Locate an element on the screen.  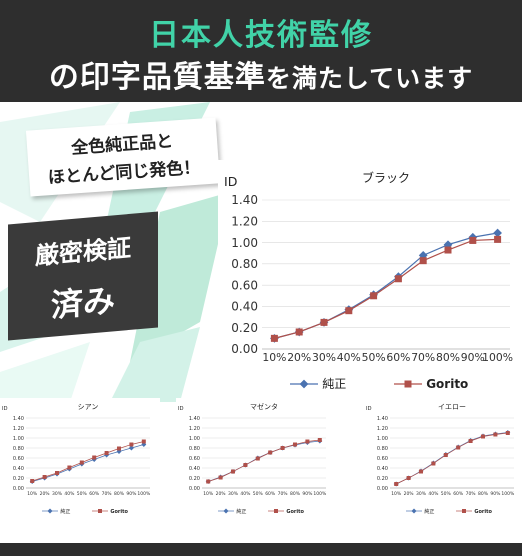
chart-title: シアン is located at coordinates (88, 407).